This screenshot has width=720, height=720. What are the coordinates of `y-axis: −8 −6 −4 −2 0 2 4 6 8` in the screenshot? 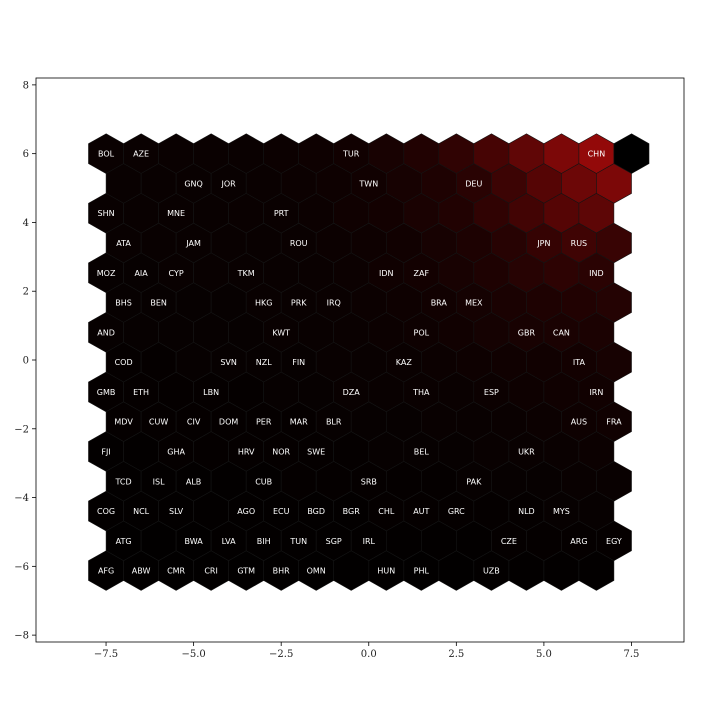 It's located at (25, 361).